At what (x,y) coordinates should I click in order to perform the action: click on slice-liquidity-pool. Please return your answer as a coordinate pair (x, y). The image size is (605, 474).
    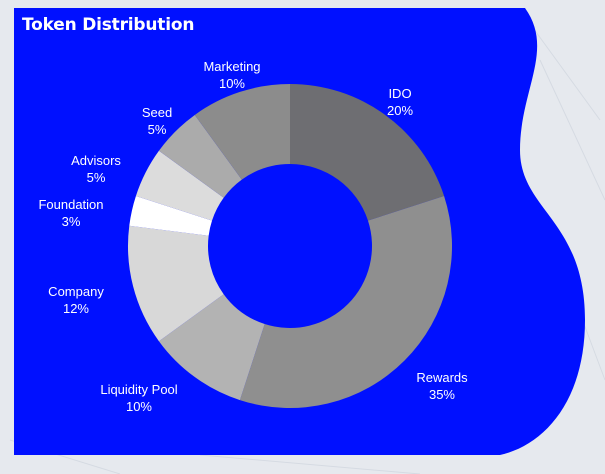
    Looking at the image, I should click on (211, 347).